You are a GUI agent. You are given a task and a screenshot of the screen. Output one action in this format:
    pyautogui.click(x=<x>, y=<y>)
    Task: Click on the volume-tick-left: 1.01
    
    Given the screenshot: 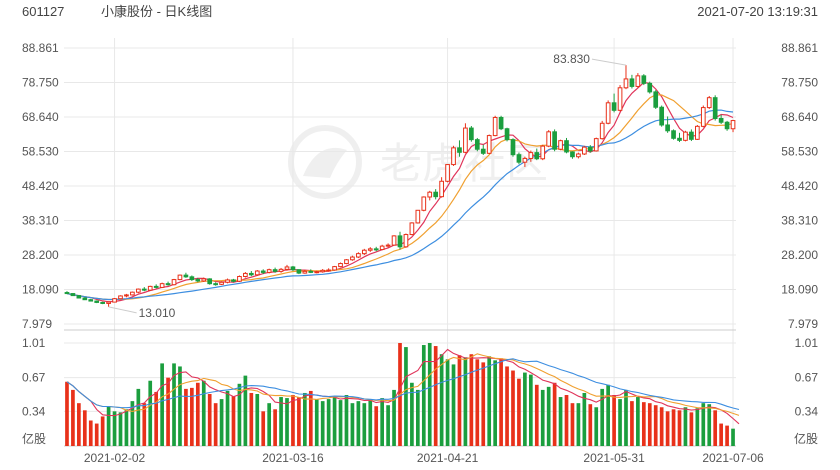 What is the action you would take?
    pyautogui.click(x=34, y=343)
    